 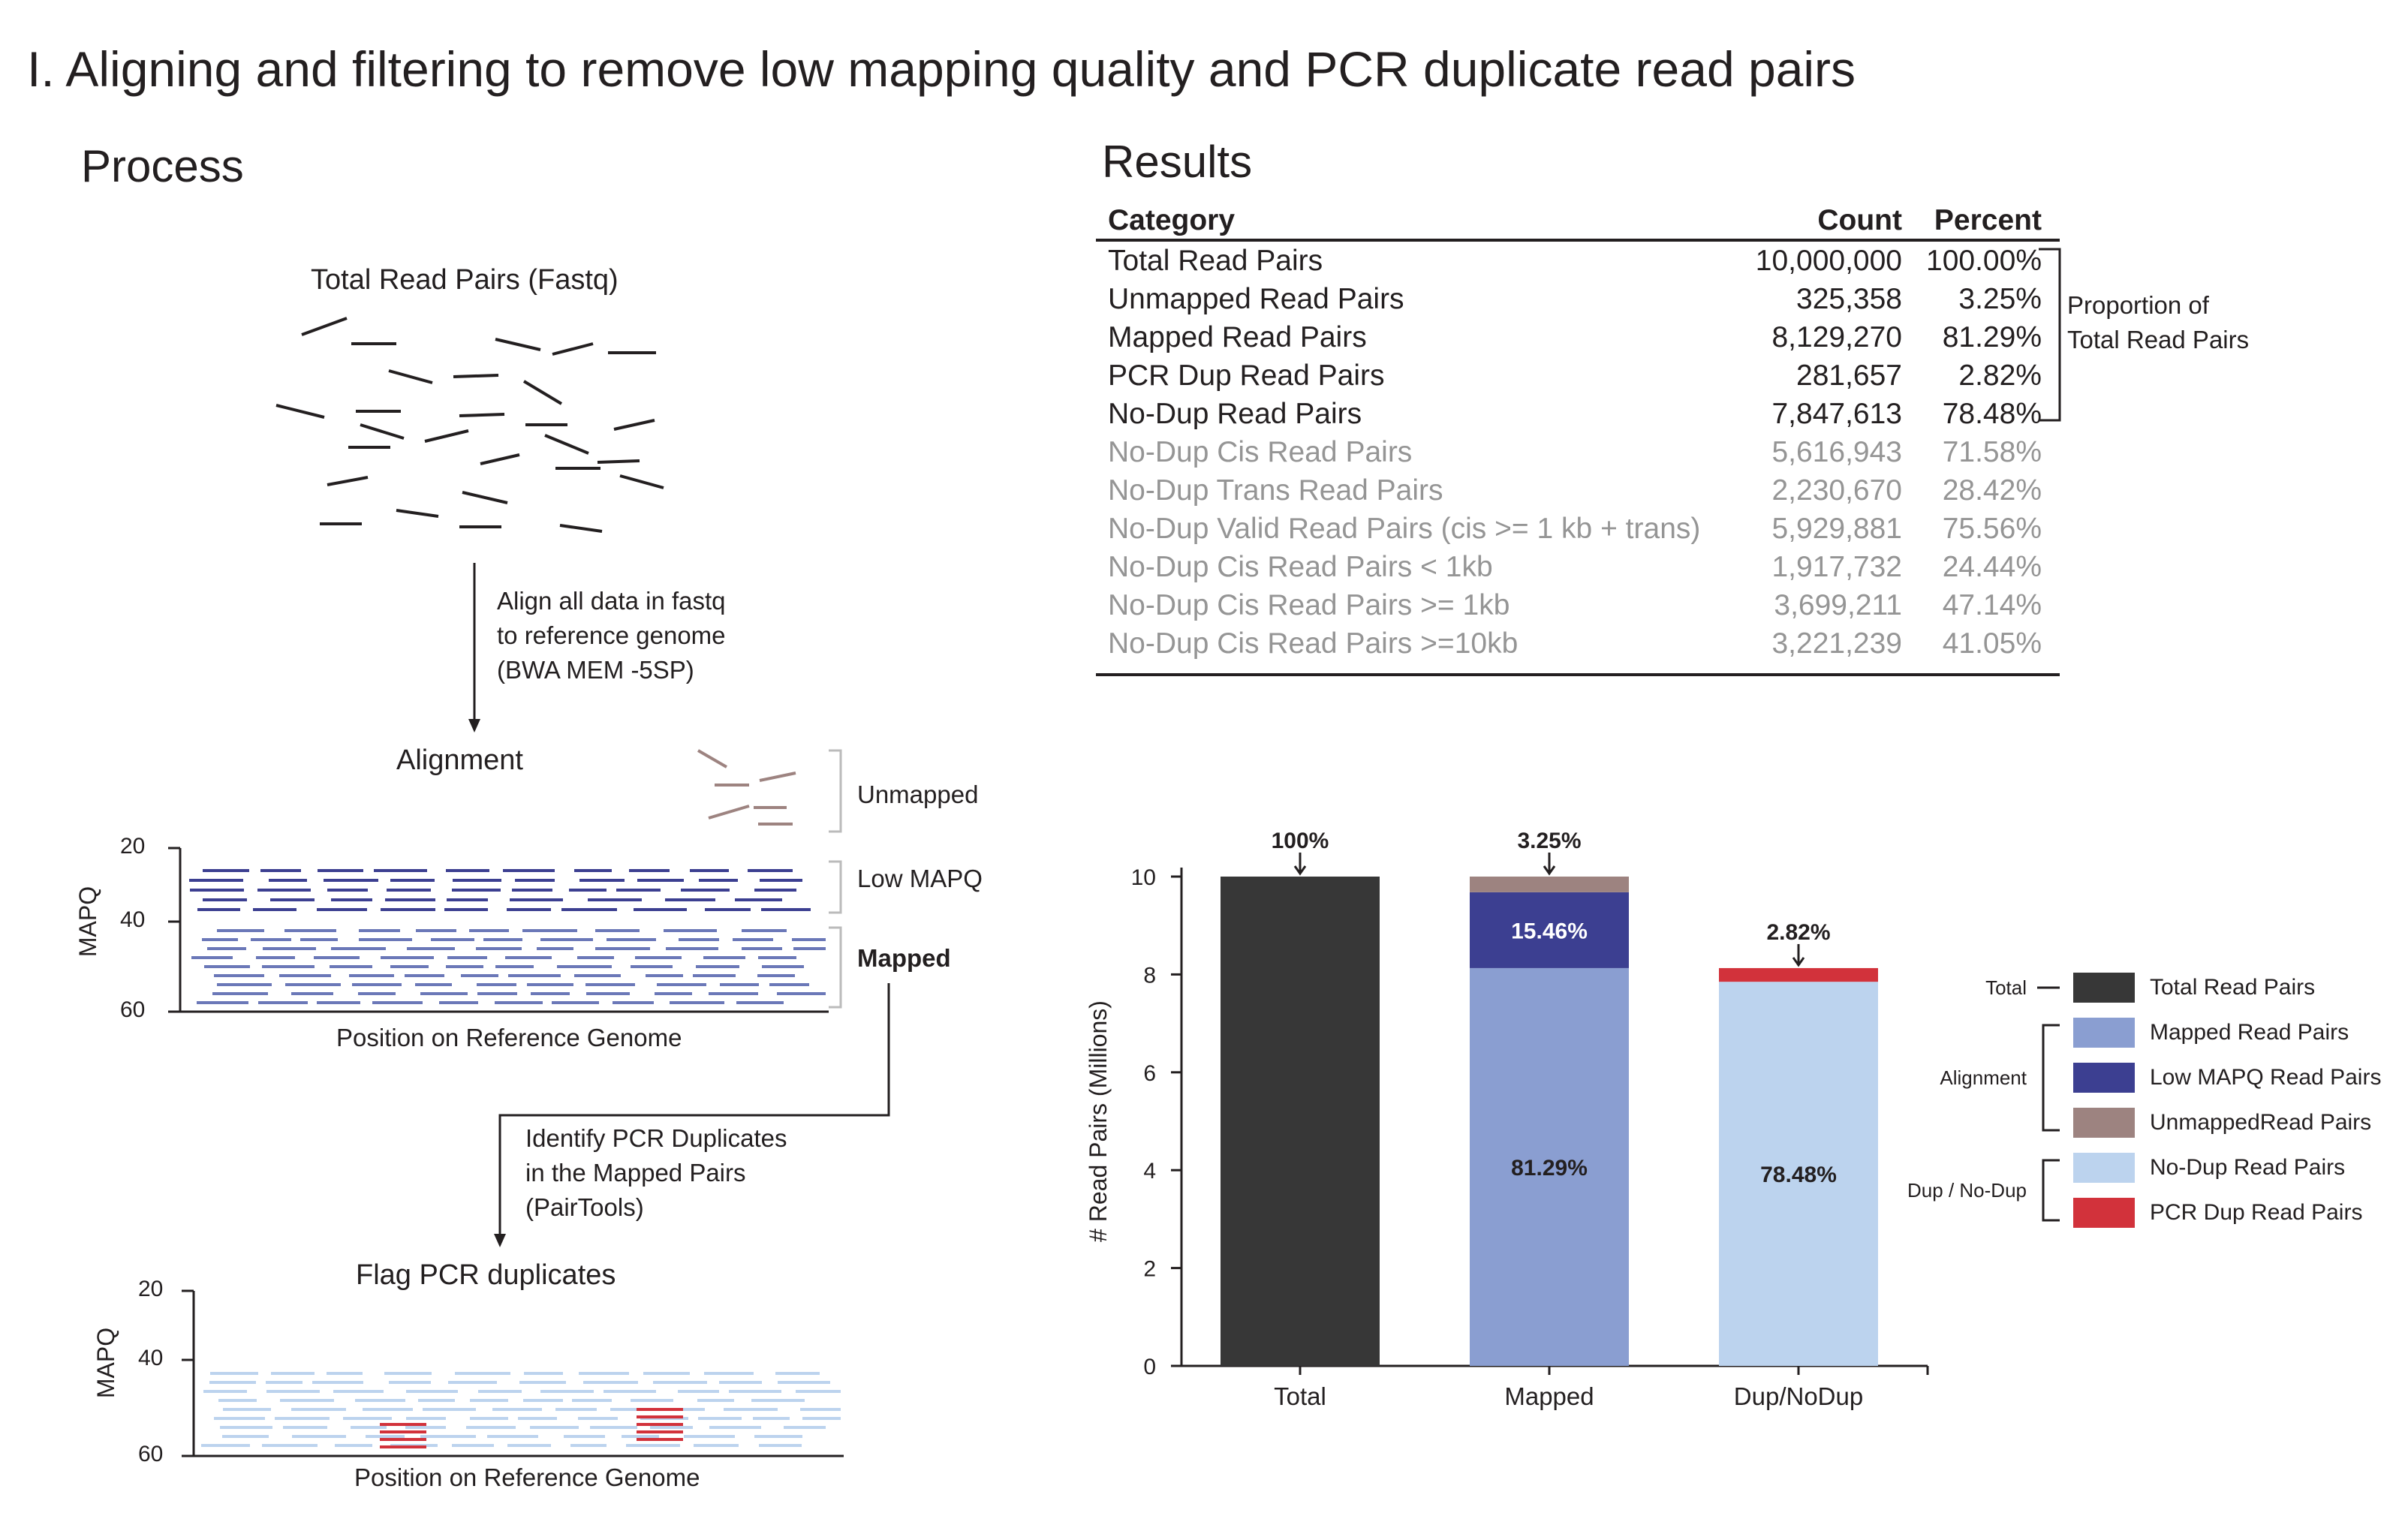 I want to click on table-bottom-rule, so click(x=1578, y=674).